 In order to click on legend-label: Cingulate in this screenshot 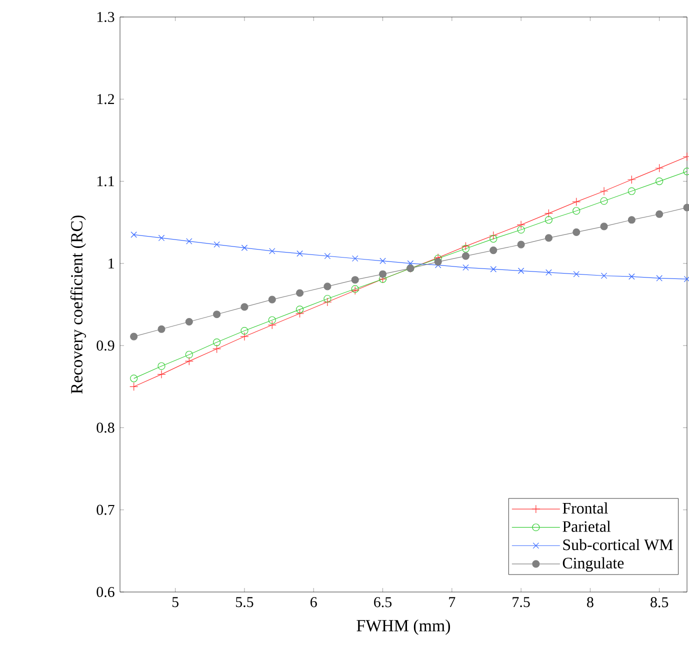, I will do `click(593, 564)`.